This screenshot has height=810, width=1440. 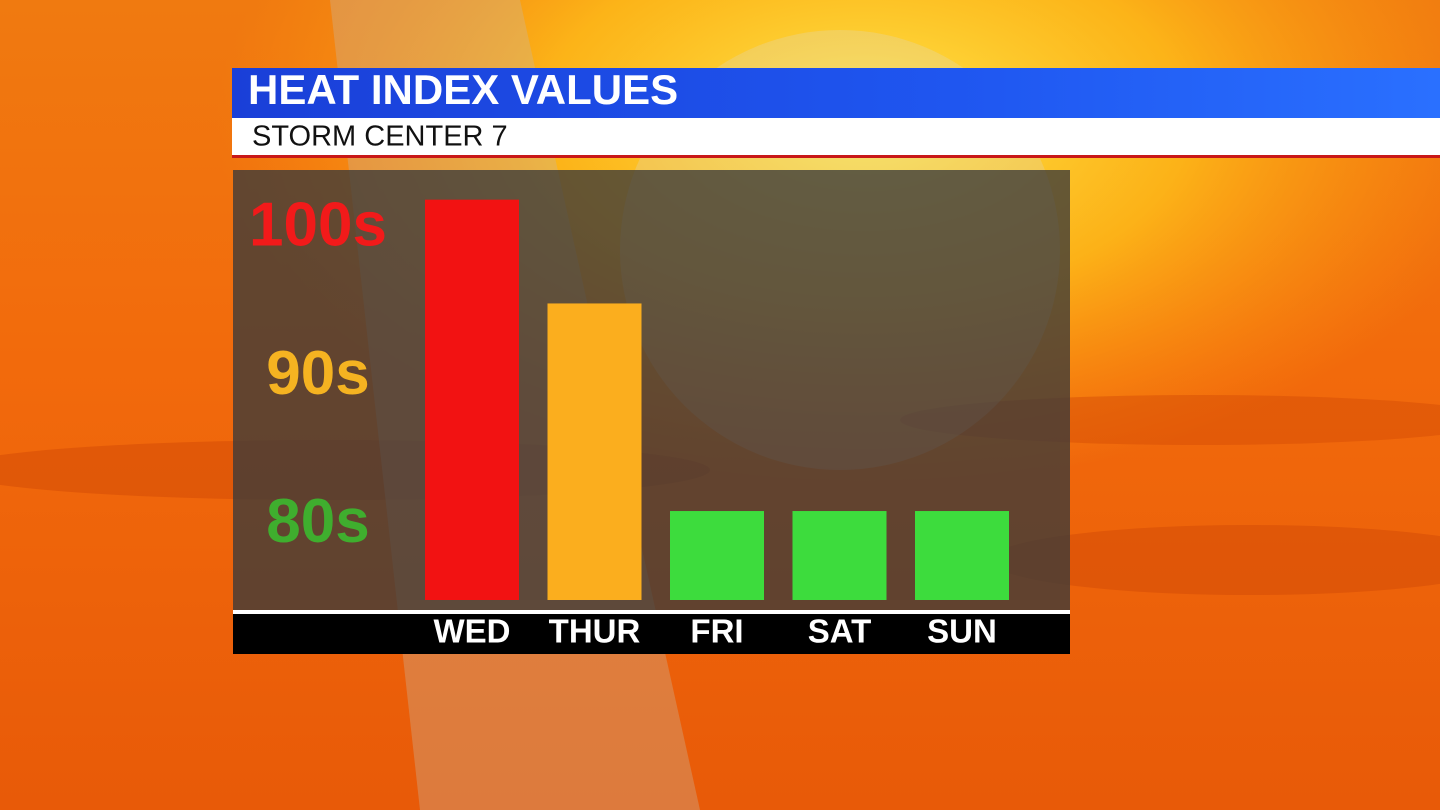 What do you see at coordinates (836, 156) in the screenshot?
I see `banner-rule` at bounding box center [836, 156].